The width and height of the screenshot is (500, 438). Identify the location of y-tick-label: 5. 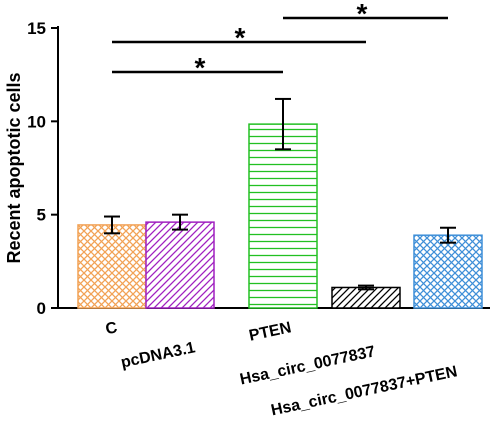
(41, 215).